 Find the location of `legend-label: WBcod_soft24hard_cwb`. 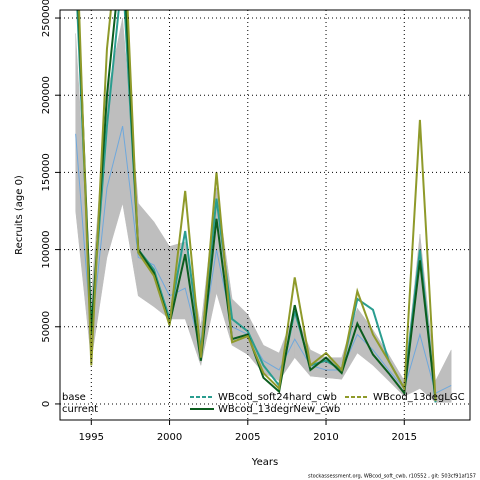

legend-label: WBcod_soft24hard_cwb is located at coordinates (277, 397).